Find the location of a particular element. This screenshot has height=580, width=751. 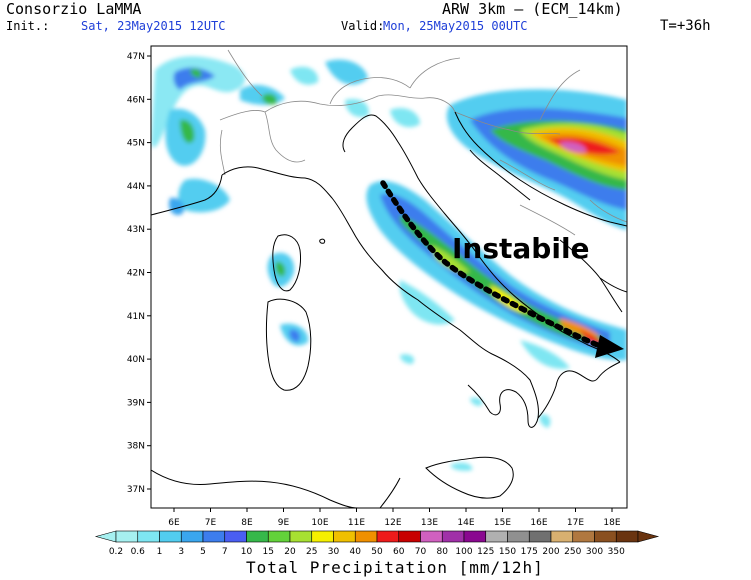

valid-label: Valid: is located at coordinates (363, 26).